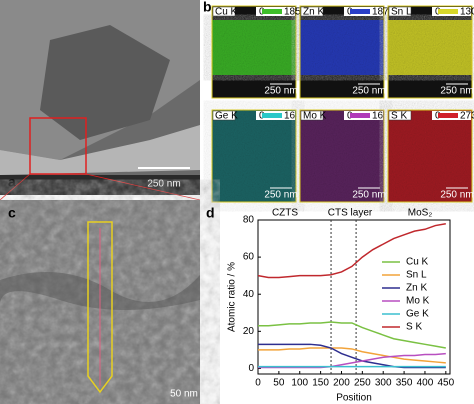 Image resolution: width=474 pixels, height=404 pixels. Describe the element at coordinates (341, 383) in the screenshot. I see `x-tick-label: 200` at that location.